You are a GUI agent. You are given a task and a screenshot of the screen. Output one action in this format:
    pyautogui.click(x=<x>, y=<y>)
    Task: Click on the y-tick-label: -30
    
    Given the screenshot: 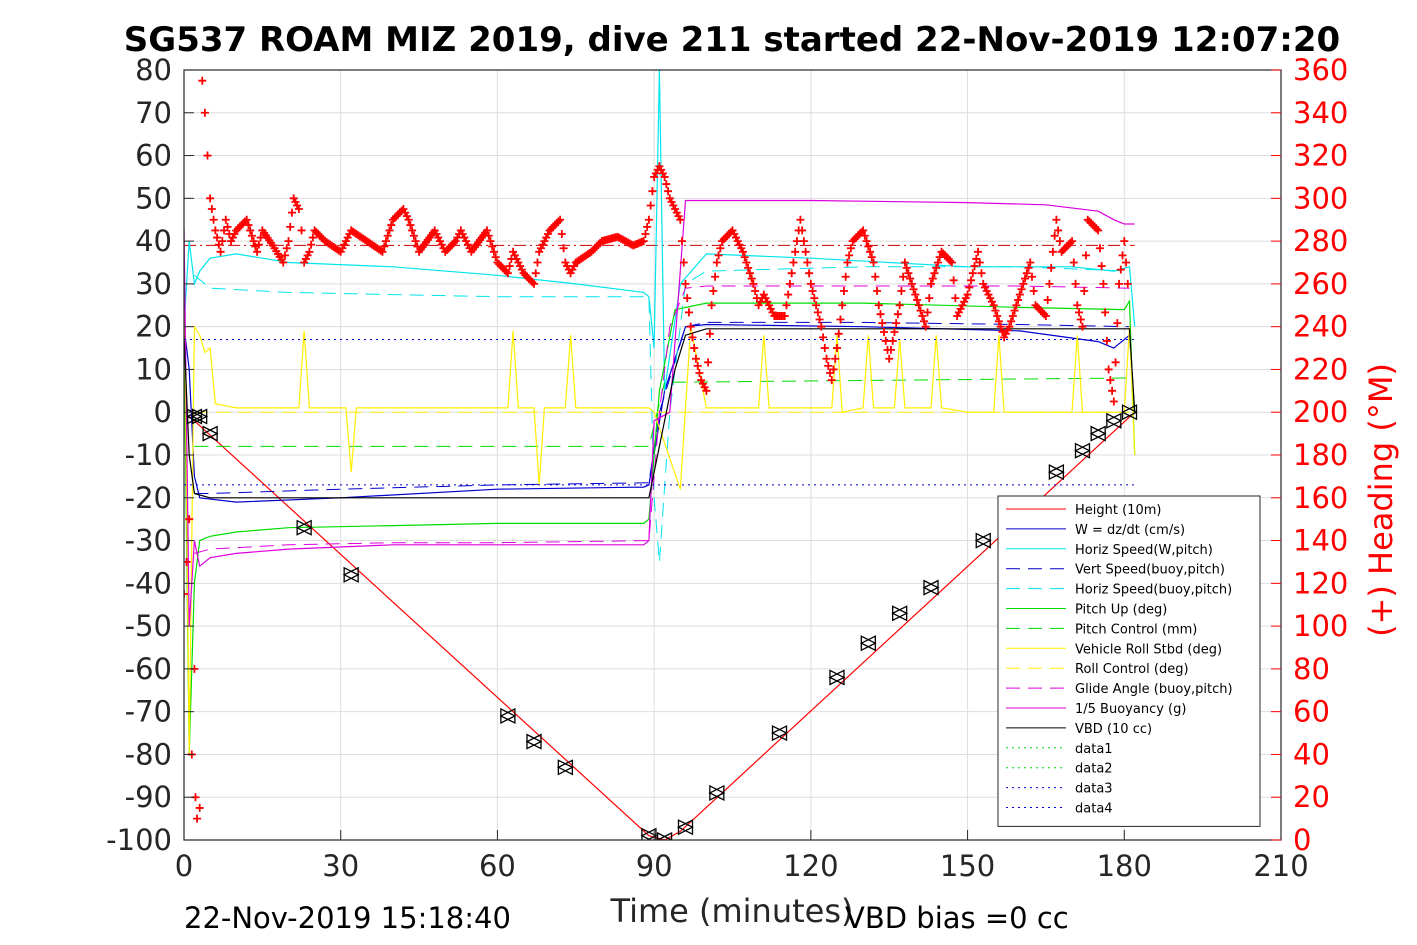 What is the action you would take?
    pyautogui.click(x=148, y=541)
    